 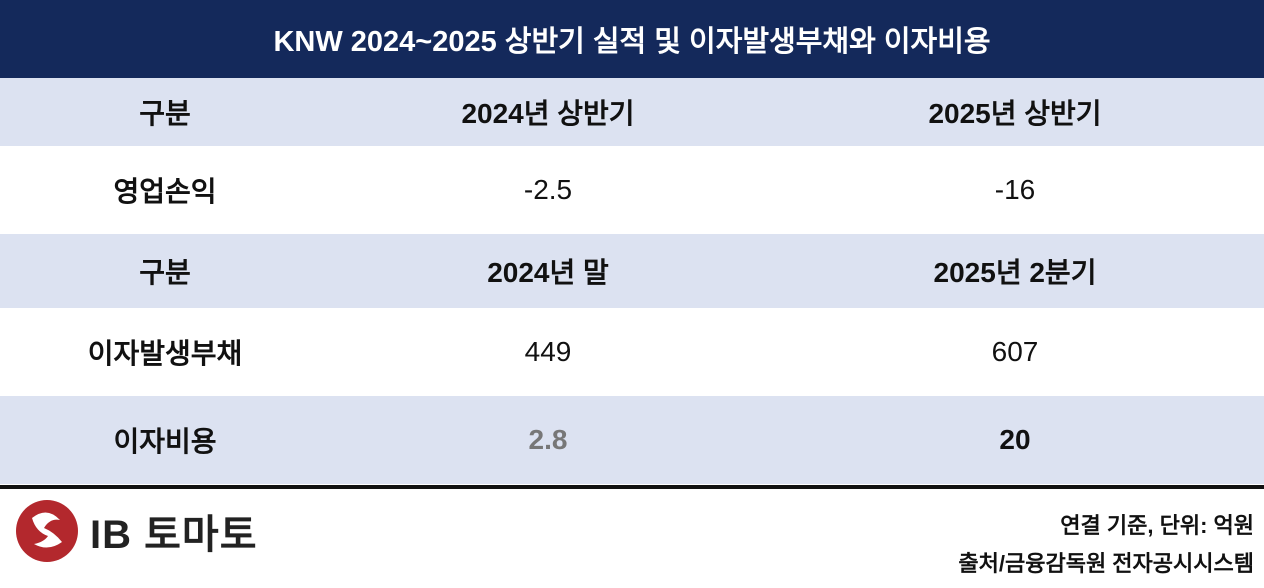 What do you see at coordinates (1015, 113) in the screenshot?
I see `cell: 2025년 상반기` at bounding box center [1015, 113].